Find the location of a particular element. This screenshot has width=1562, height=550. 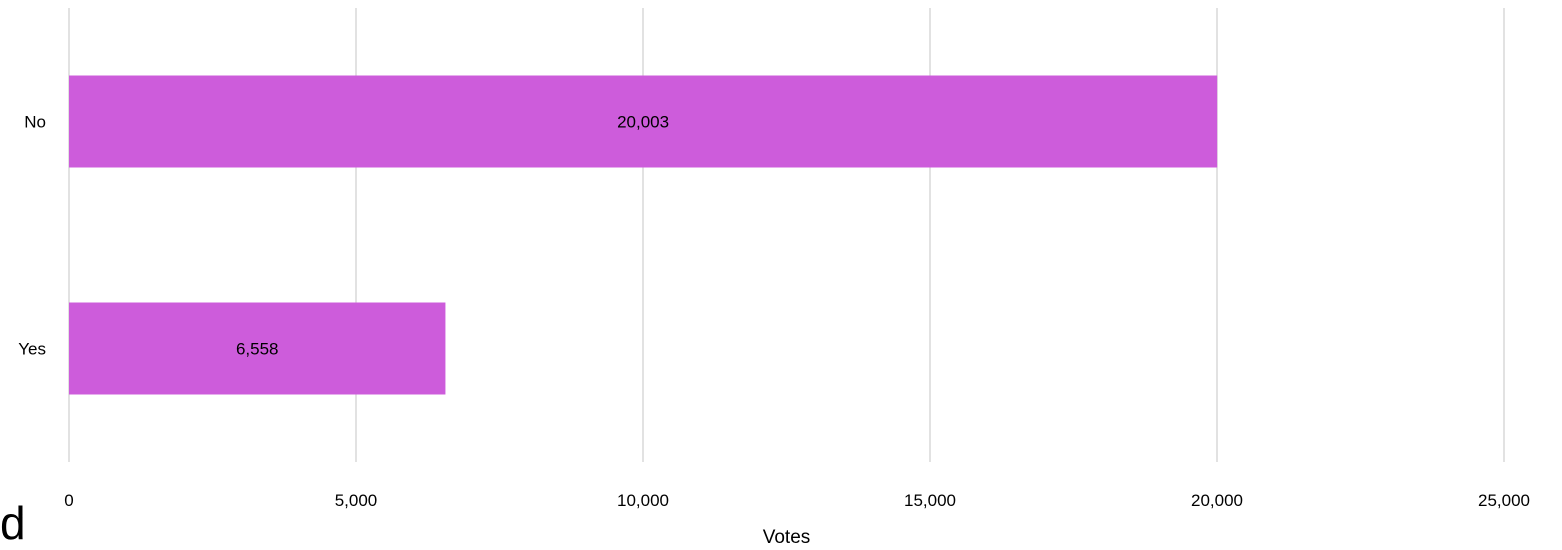

data-label: 20,003 is located at coordinates (643, 122).